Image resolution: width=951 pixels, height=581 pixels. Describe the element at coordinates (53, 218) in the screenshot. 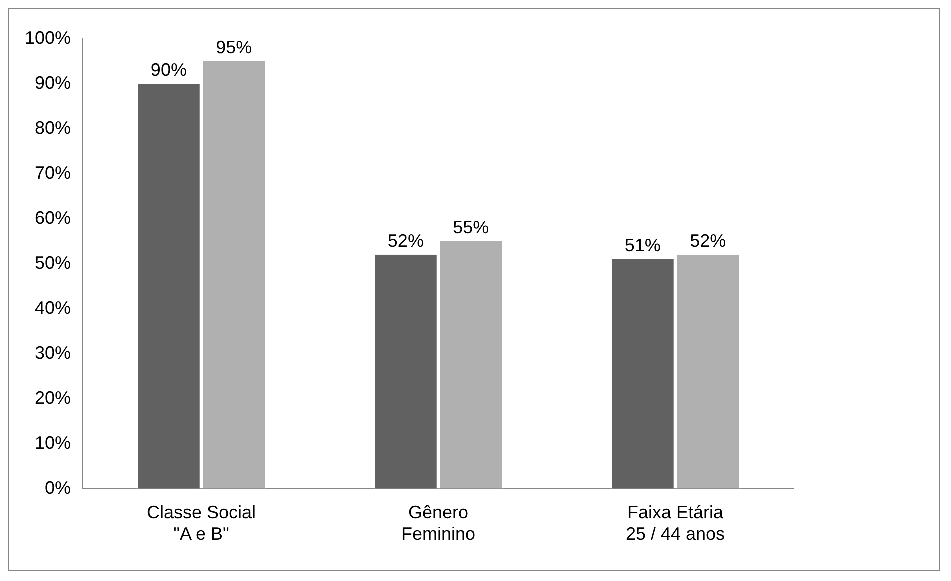

I see `y-tick-label: 60%` at that location.